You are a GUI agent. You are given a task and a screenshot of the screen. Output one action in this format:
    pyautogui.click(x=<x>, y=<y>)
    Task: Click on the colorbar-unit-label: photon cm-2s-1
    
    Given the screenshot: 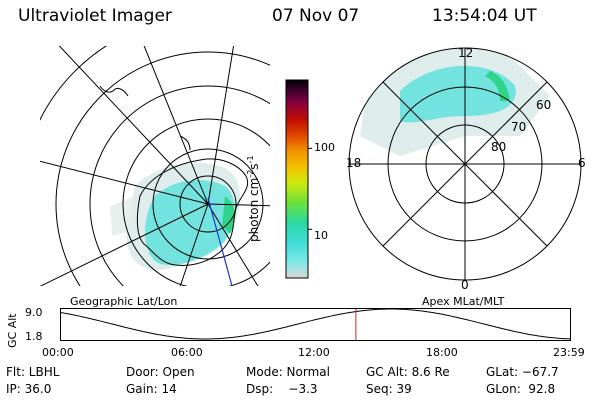 What is the action you would take?
    pyautogui.click(x=253, y=198)
    